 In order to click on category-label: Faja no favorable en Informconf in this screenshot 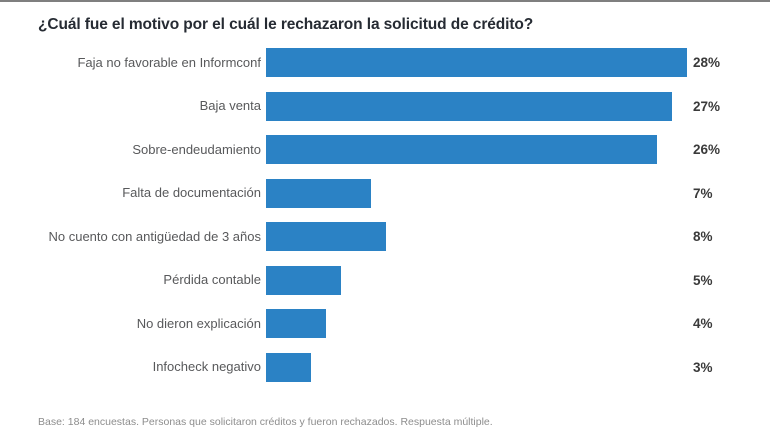, I will do `click(169, 62)`.